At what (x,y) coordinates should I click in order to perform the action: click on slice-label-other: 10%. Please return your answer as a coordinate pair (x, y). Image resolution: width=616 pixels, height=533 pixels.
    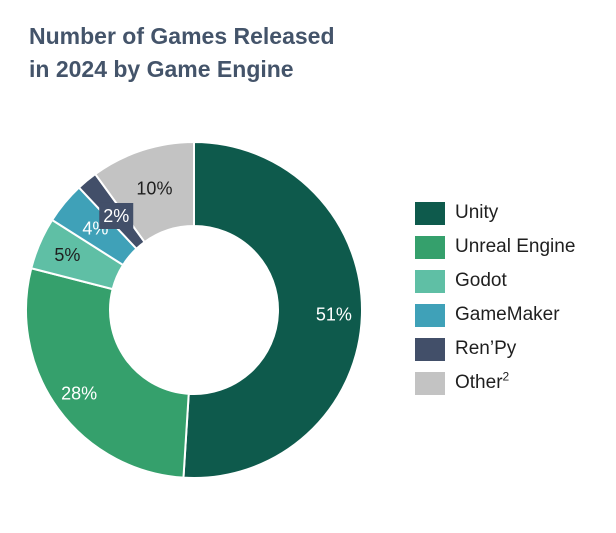
    Looking at the image, I should click on (154, 188).